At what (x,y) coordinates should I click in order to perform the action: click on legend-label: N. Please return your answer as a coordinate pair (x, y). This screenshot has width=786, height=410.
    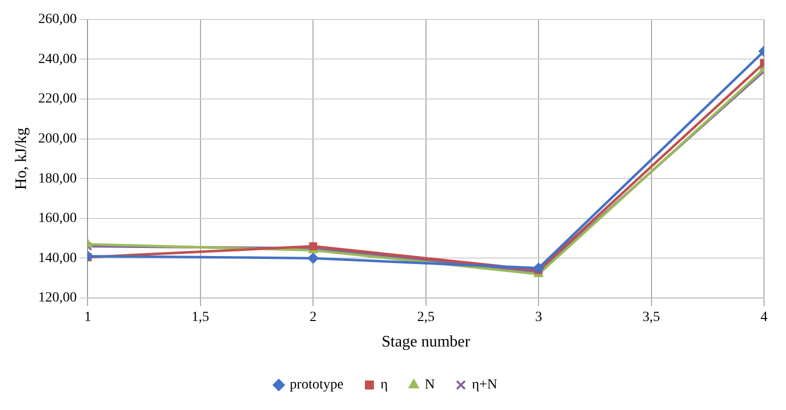
    Looking at the image, I should click on (429, 385).